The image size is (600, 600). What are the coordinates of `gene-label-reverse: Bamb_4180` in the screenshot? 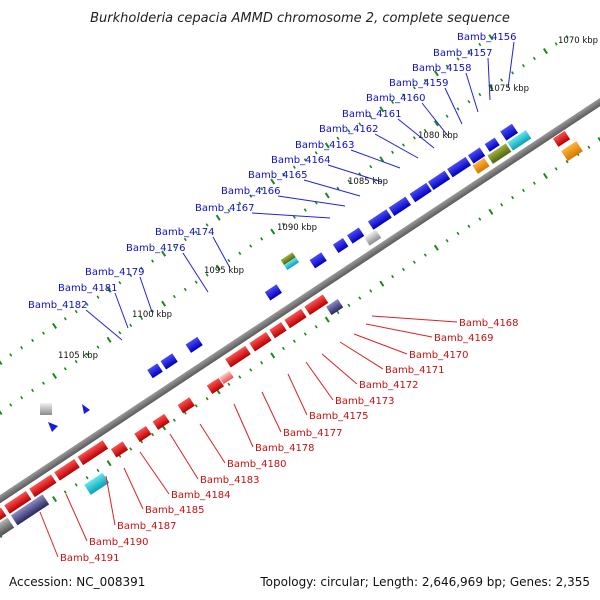 It's located at (257, 464).